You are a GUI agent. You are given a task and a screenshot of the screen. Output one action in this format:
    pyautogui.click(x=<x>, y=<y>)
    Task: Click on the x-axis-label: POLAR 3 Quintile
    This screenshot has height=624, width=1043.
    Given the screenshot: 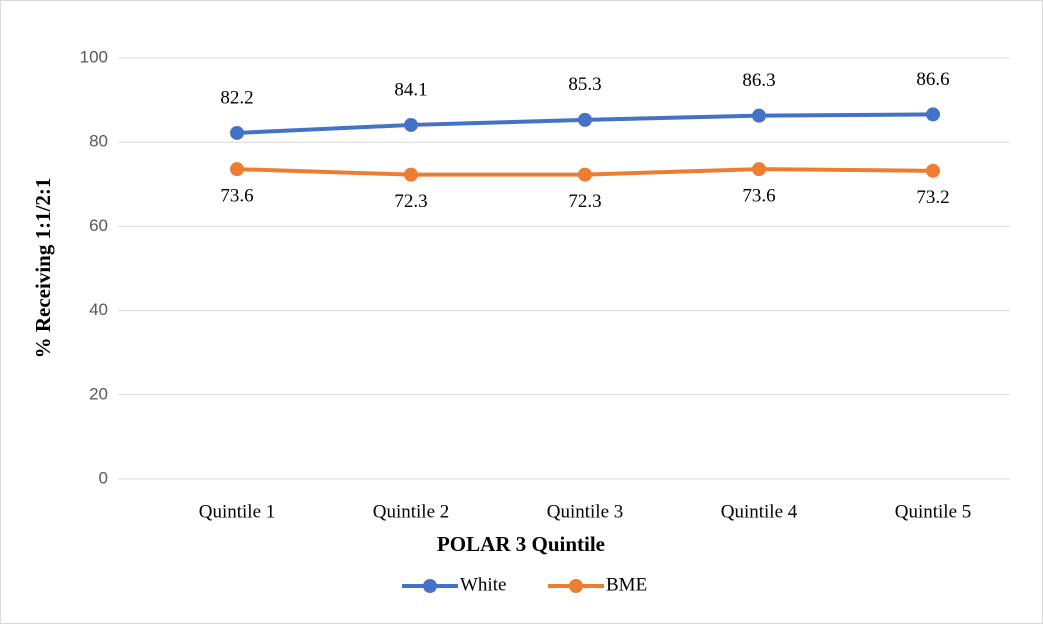 What is the action you would take?
    pyautogui.click(x=521, y=544)
    